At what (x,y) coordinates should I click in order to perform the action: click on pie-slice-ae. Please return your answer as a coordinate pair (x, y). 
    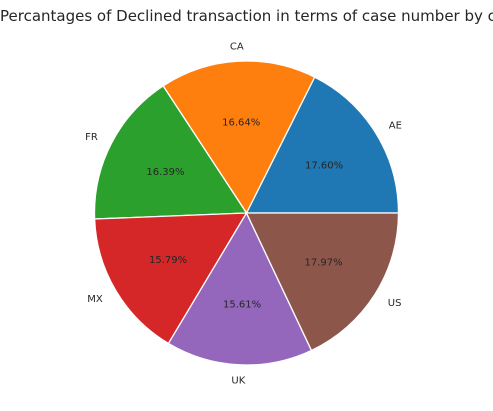
    Looking at the image, I should click on (322, 145).